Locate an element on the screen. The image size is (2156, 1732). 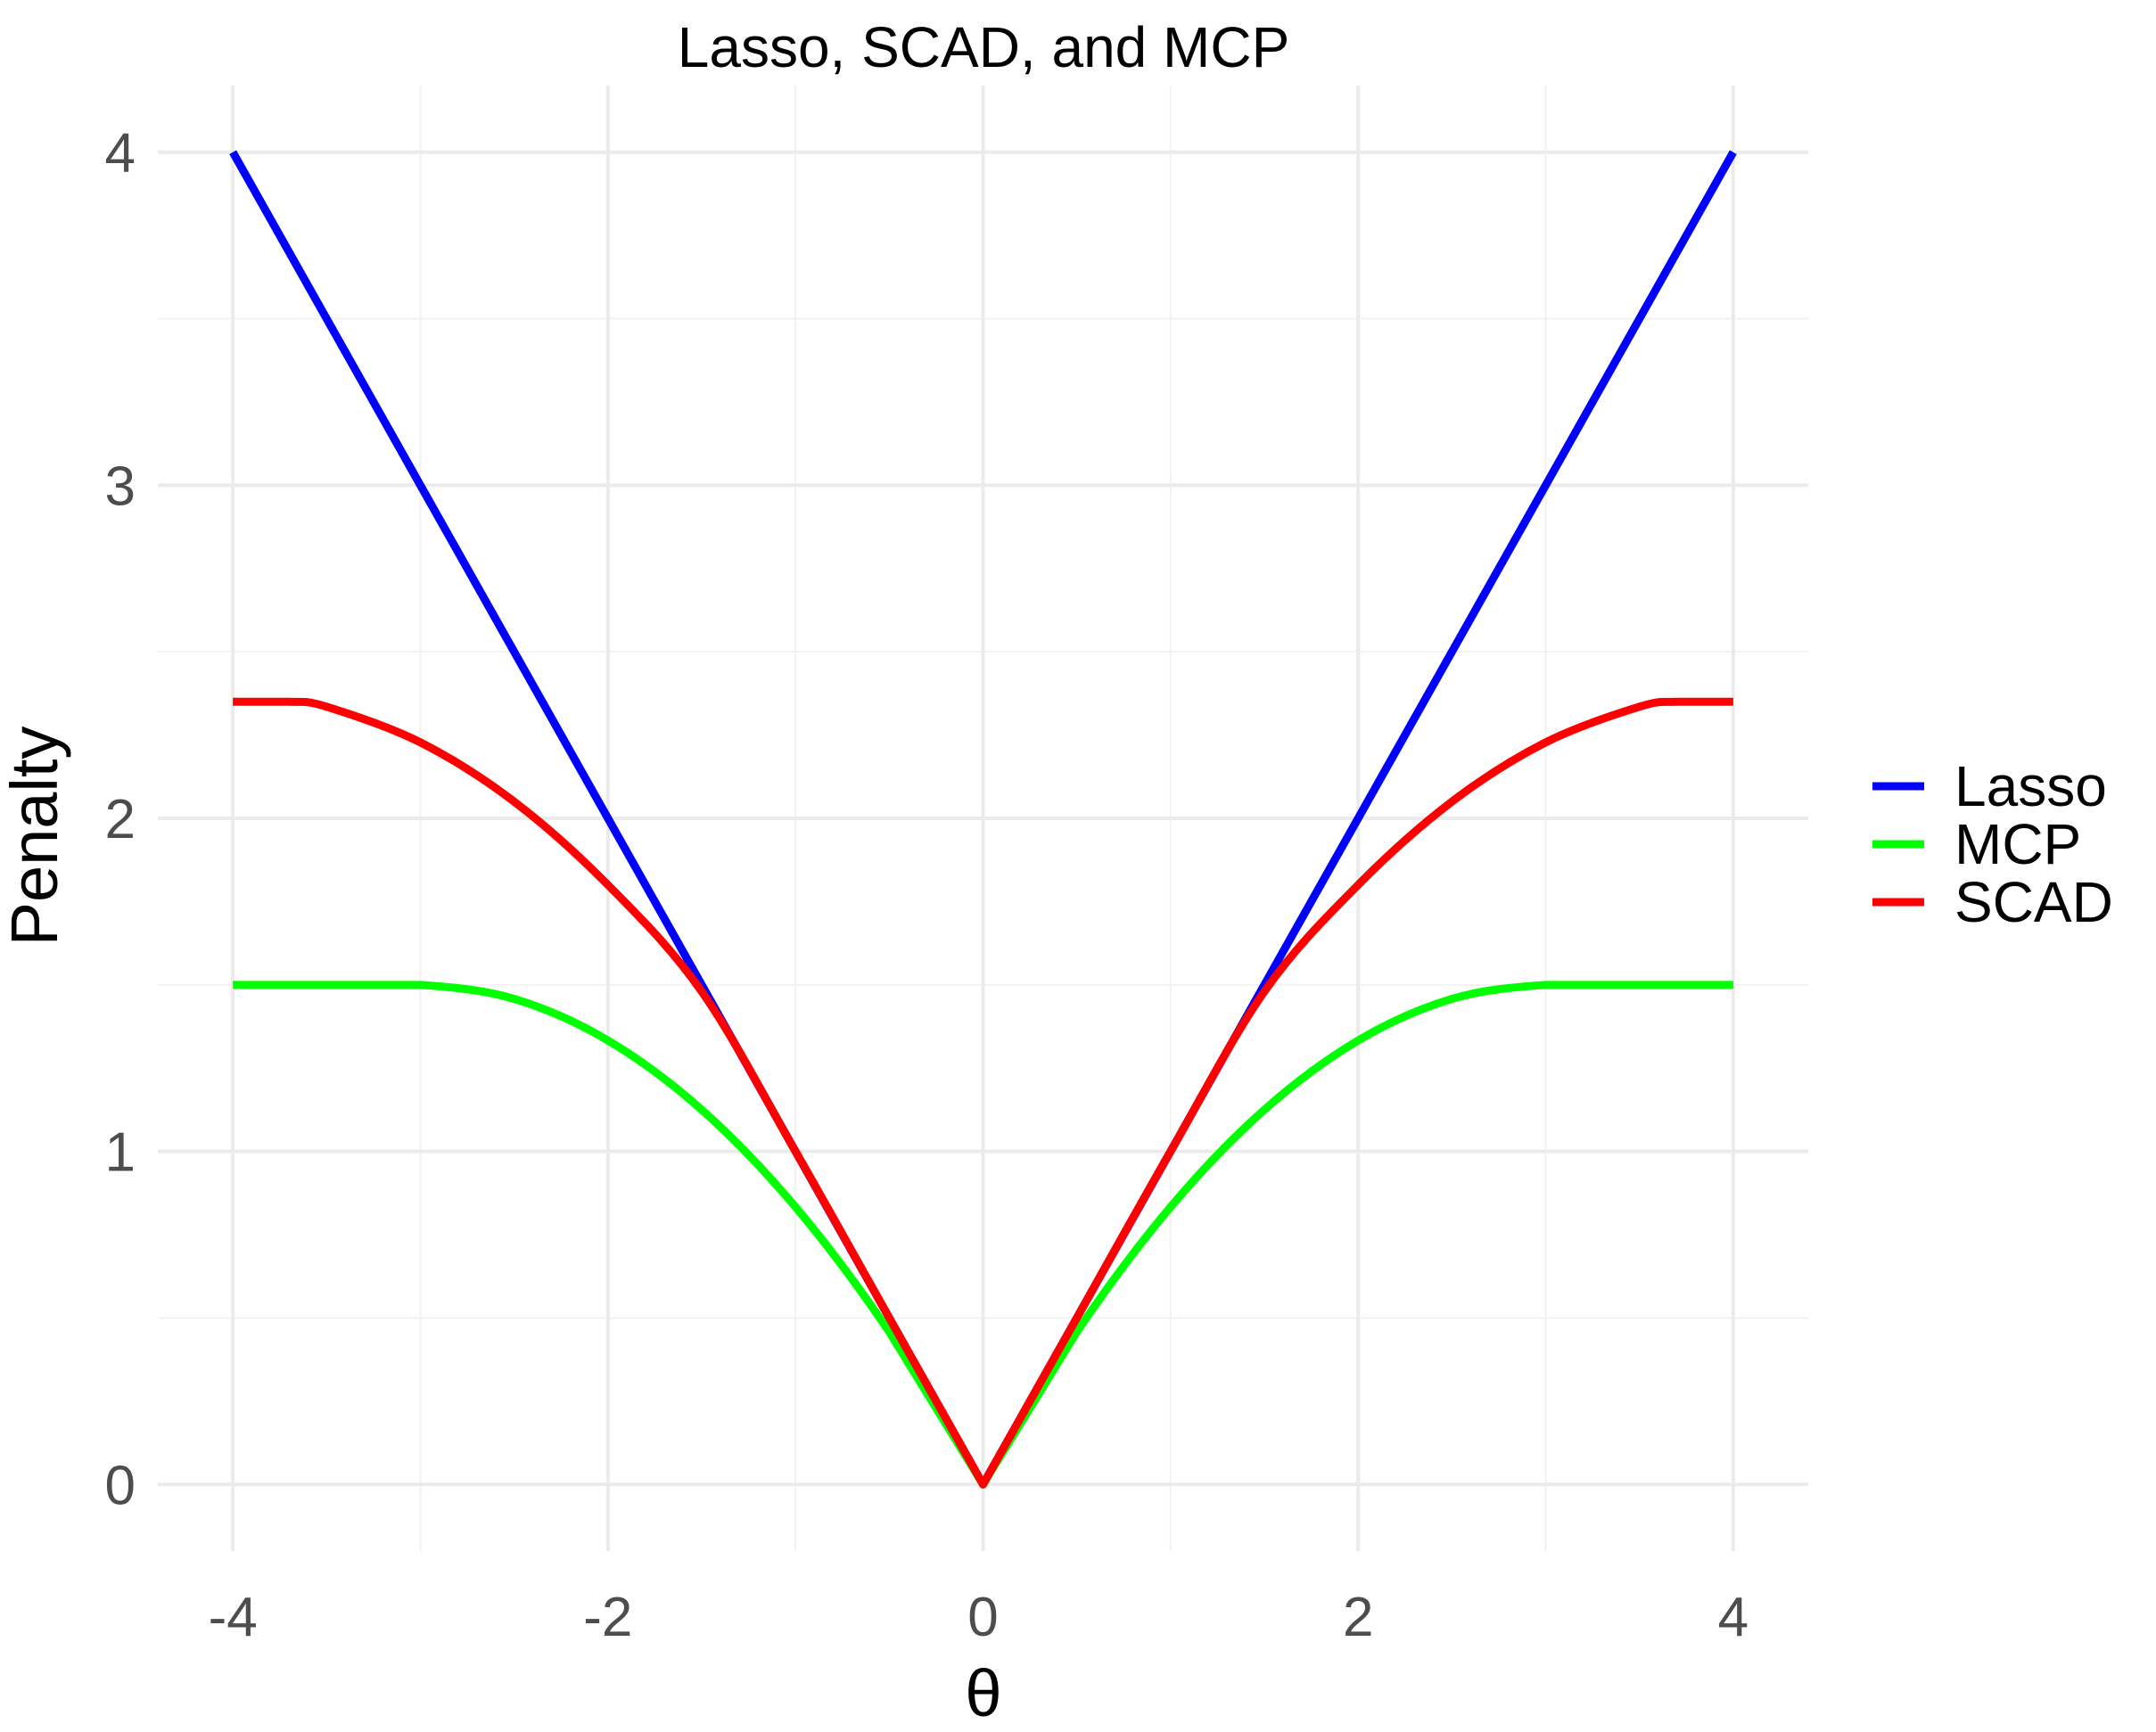
y-tick-label: 1 is located at coordinates (120, 1153).